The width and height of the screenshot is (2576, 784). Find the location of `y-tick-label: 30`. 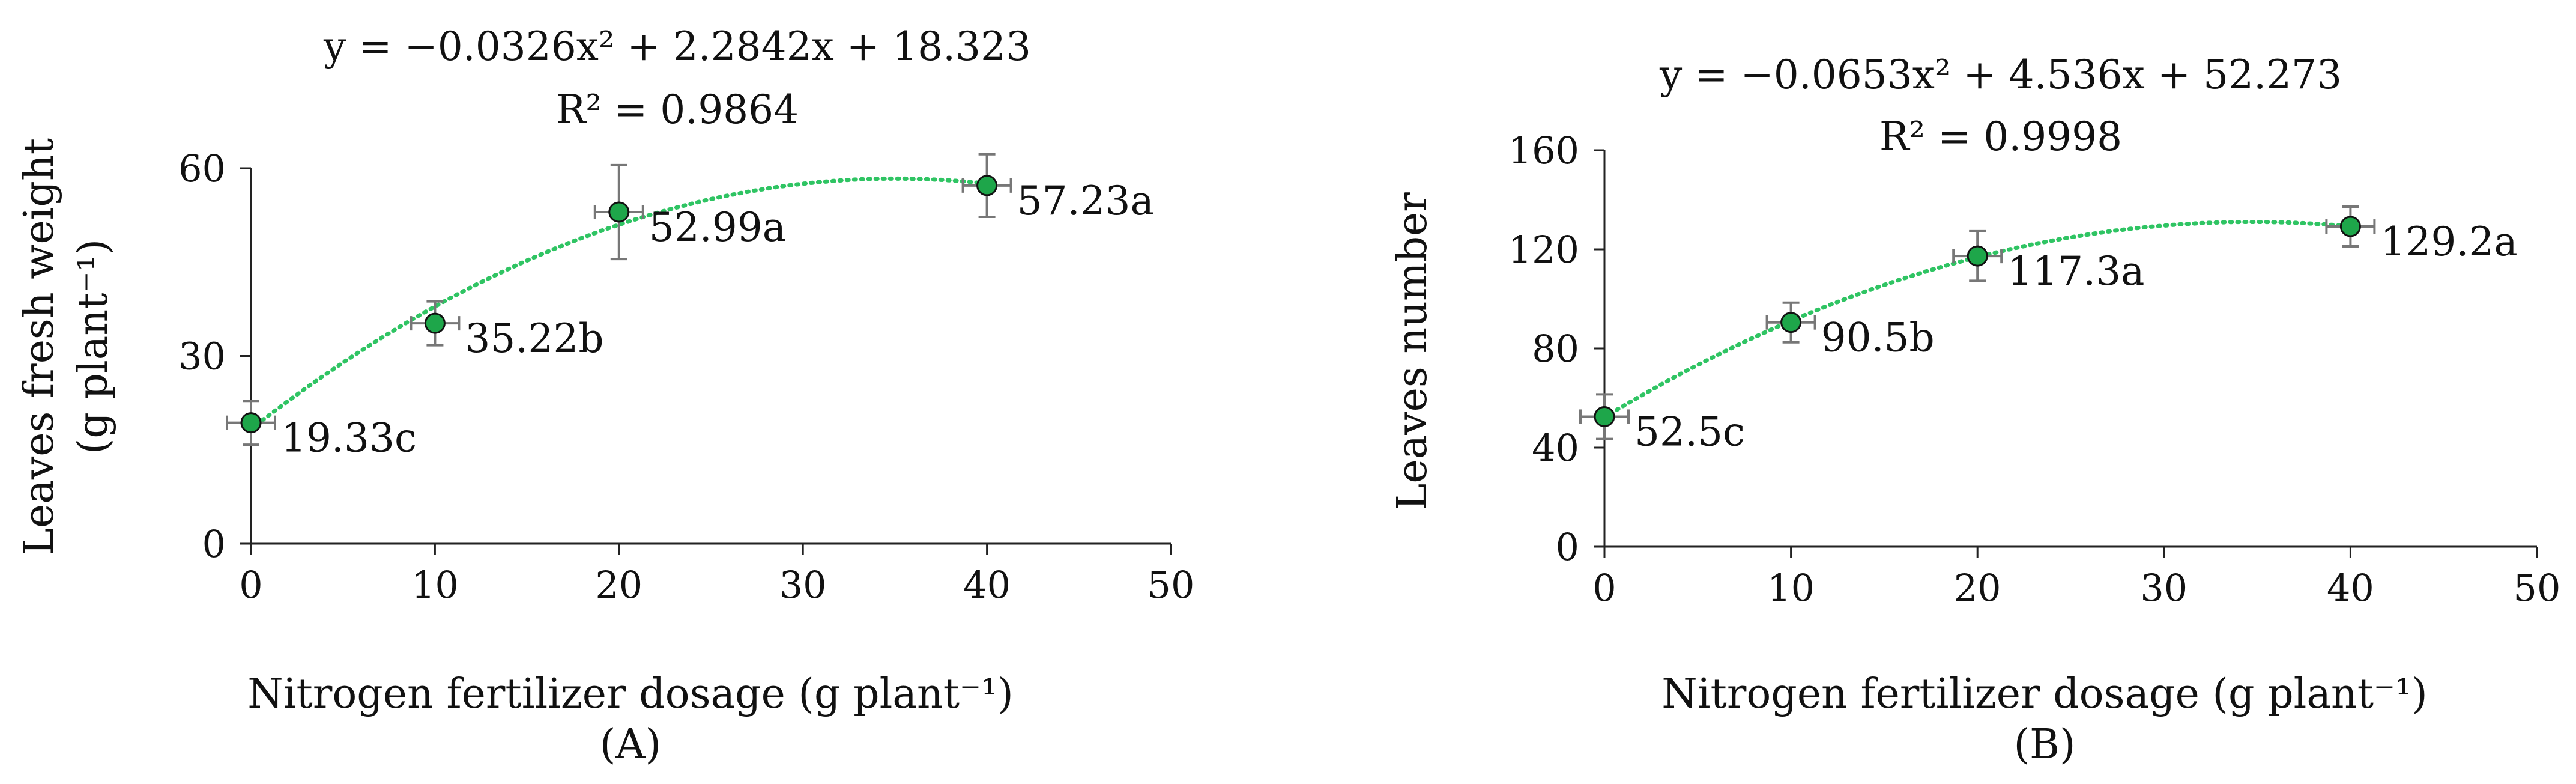

y-tick-label: 30 is located at coordinates (202, 356).